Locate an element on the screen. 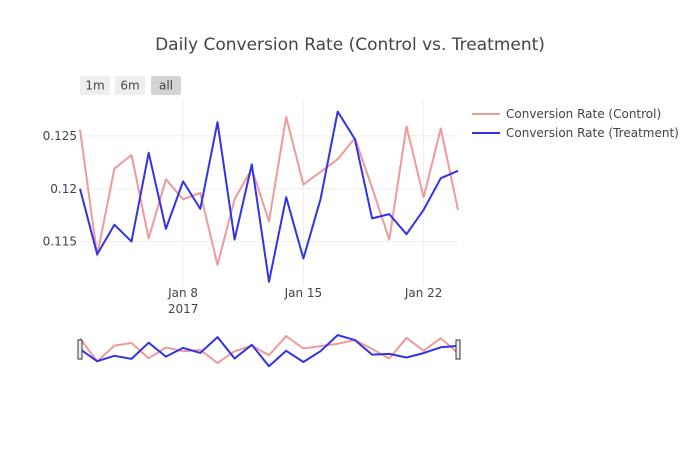 The width and height of the screenshot is (700, 450). y-axis-ticks: 0.115 0.12 0.125 is located at coordinates (60, 189).